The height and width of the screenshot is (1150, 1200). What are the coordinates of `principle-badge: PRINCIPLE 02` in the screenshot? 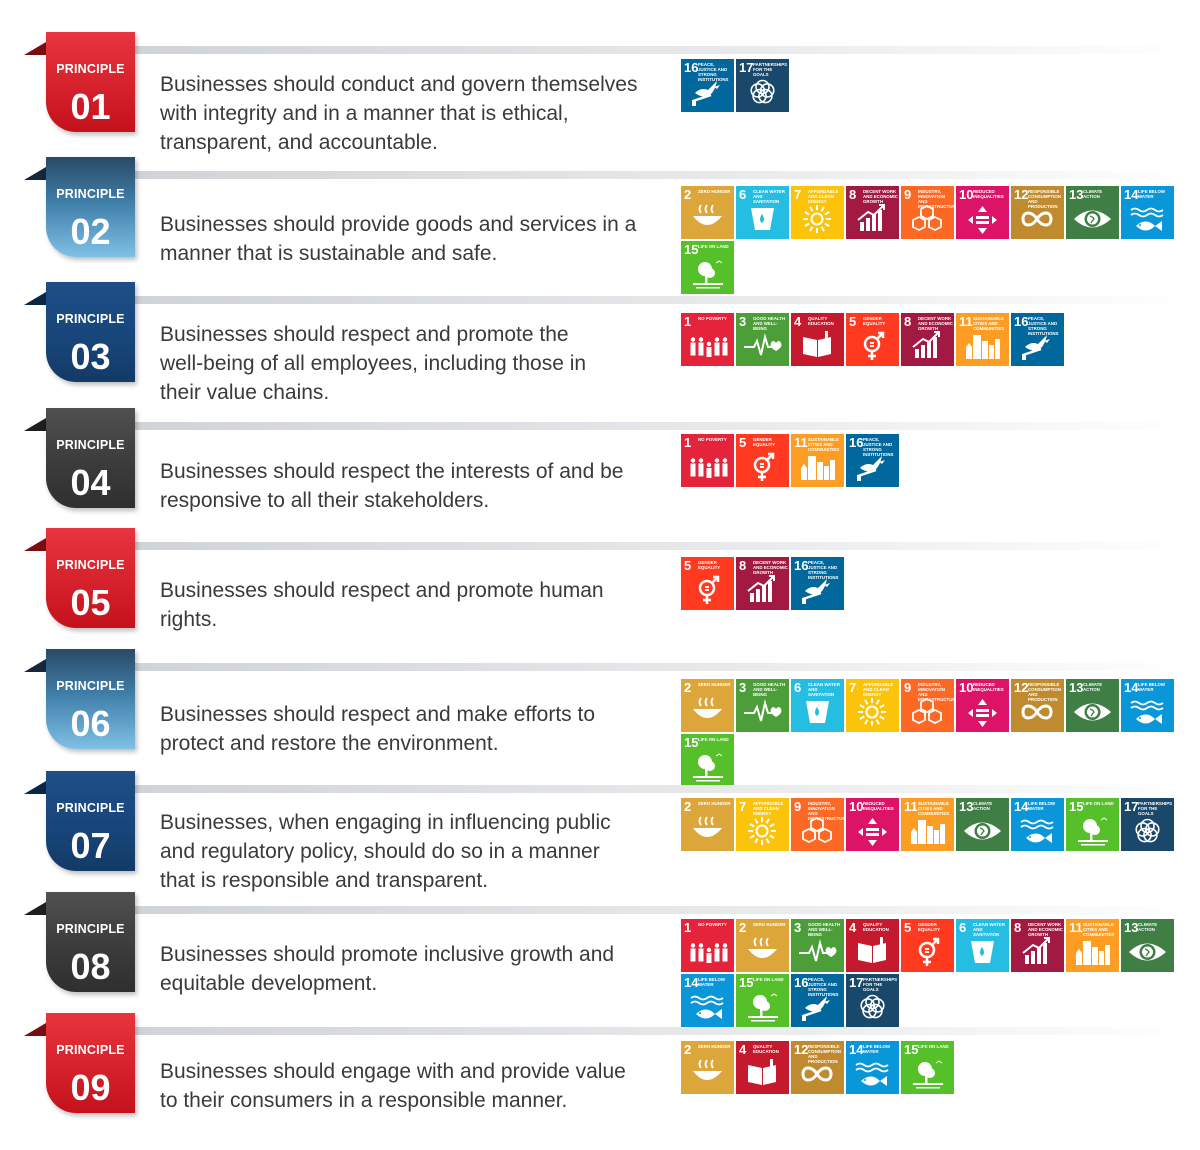 It's located at (90, 207).